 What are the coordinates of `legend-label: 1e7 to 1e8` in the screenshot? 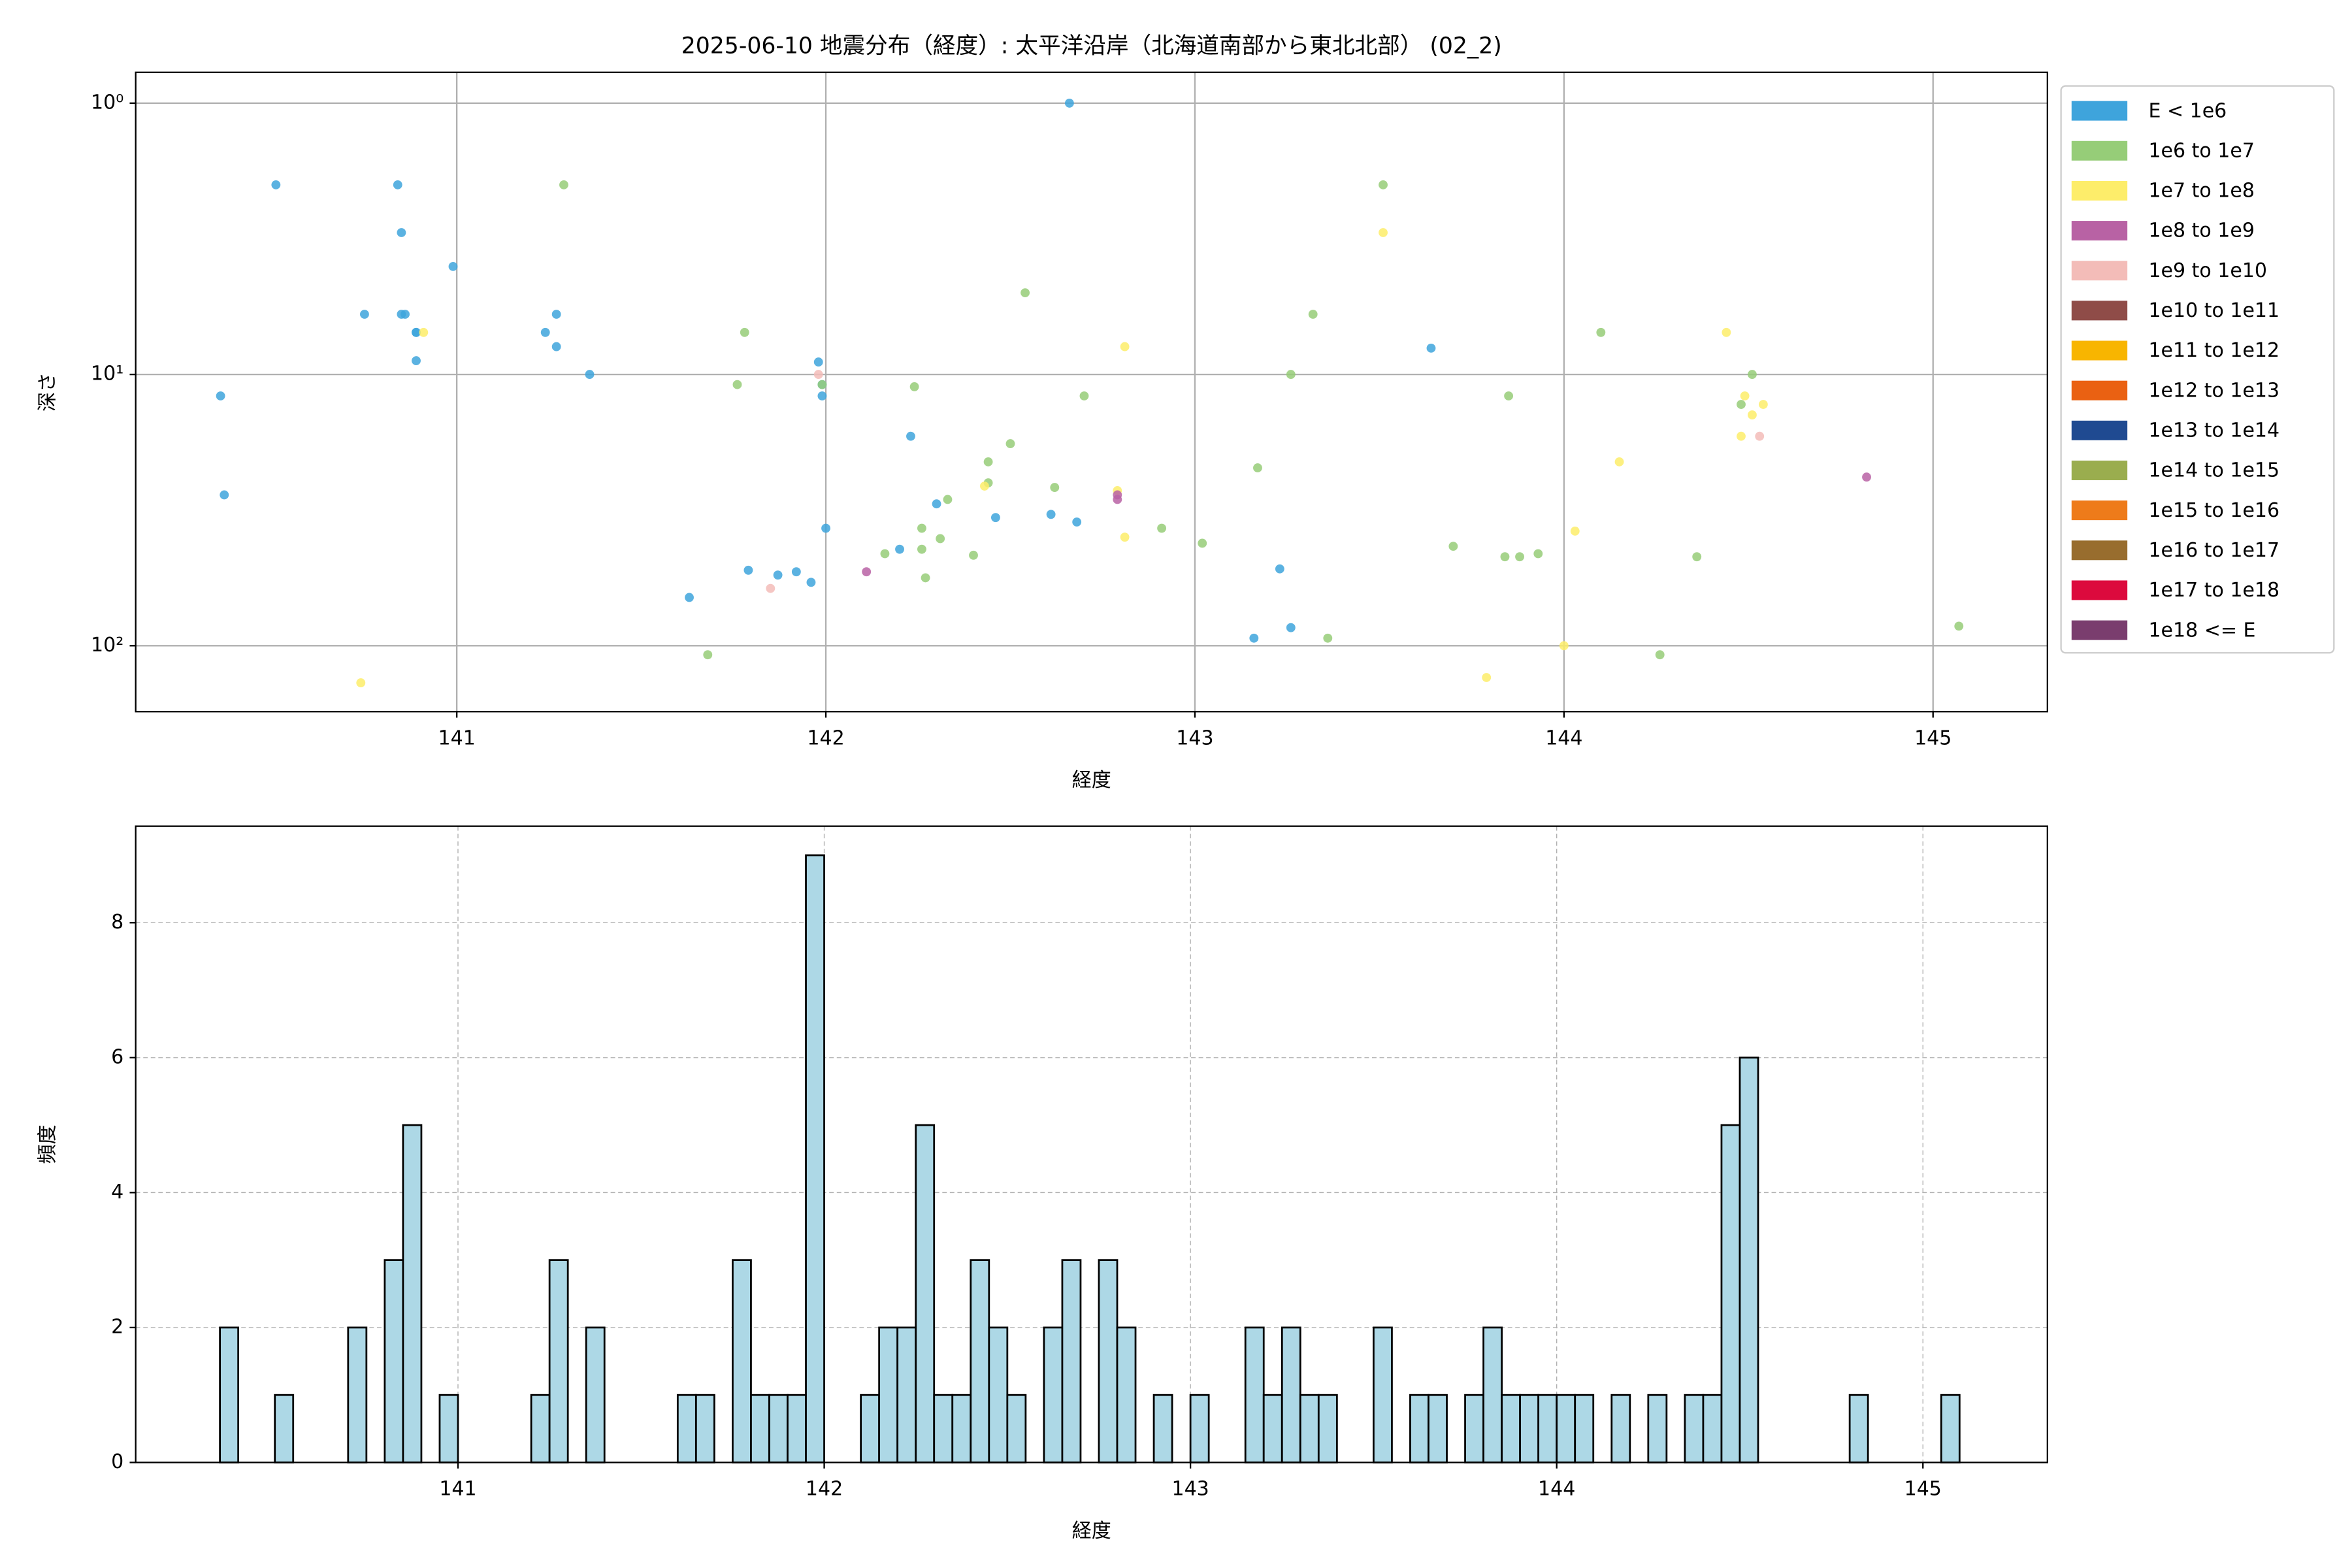 It's located at (2201, 191).